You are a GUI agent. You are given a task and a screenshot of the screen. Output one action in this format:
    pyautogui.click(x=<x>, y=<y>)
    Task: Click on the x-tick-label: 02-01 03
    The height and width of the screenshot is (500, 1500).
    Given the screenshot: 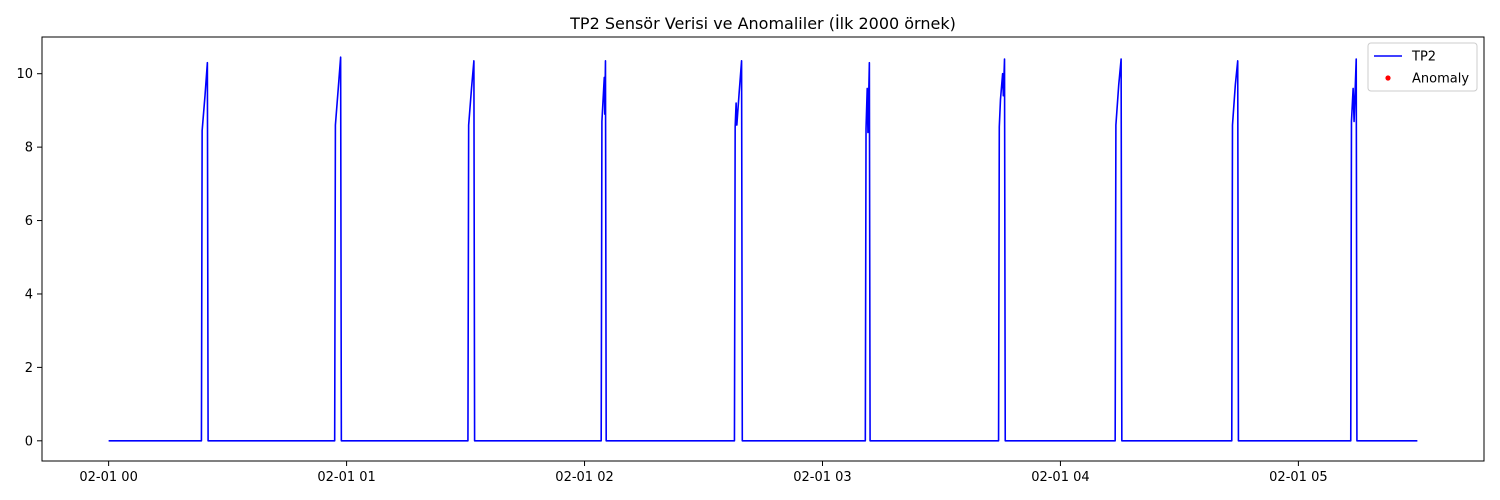 What is the action you would take?
    pyautogui.click(x=822, y=477)
    